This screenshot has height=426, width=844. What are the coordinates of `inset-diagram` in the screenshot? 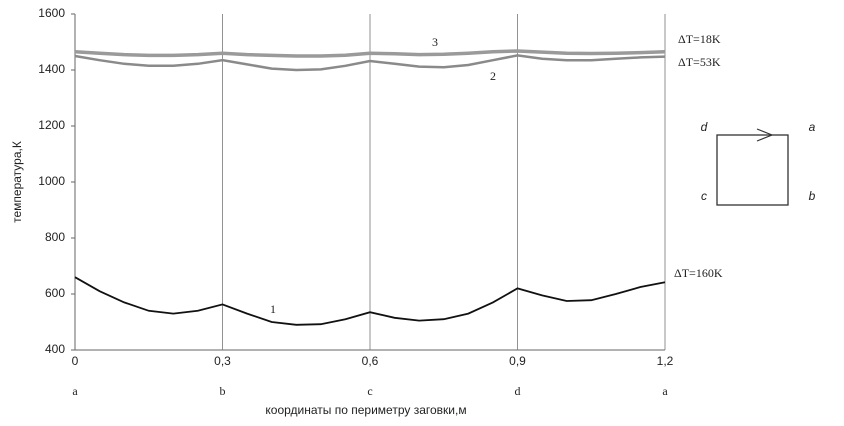 It's located at (752, 167).